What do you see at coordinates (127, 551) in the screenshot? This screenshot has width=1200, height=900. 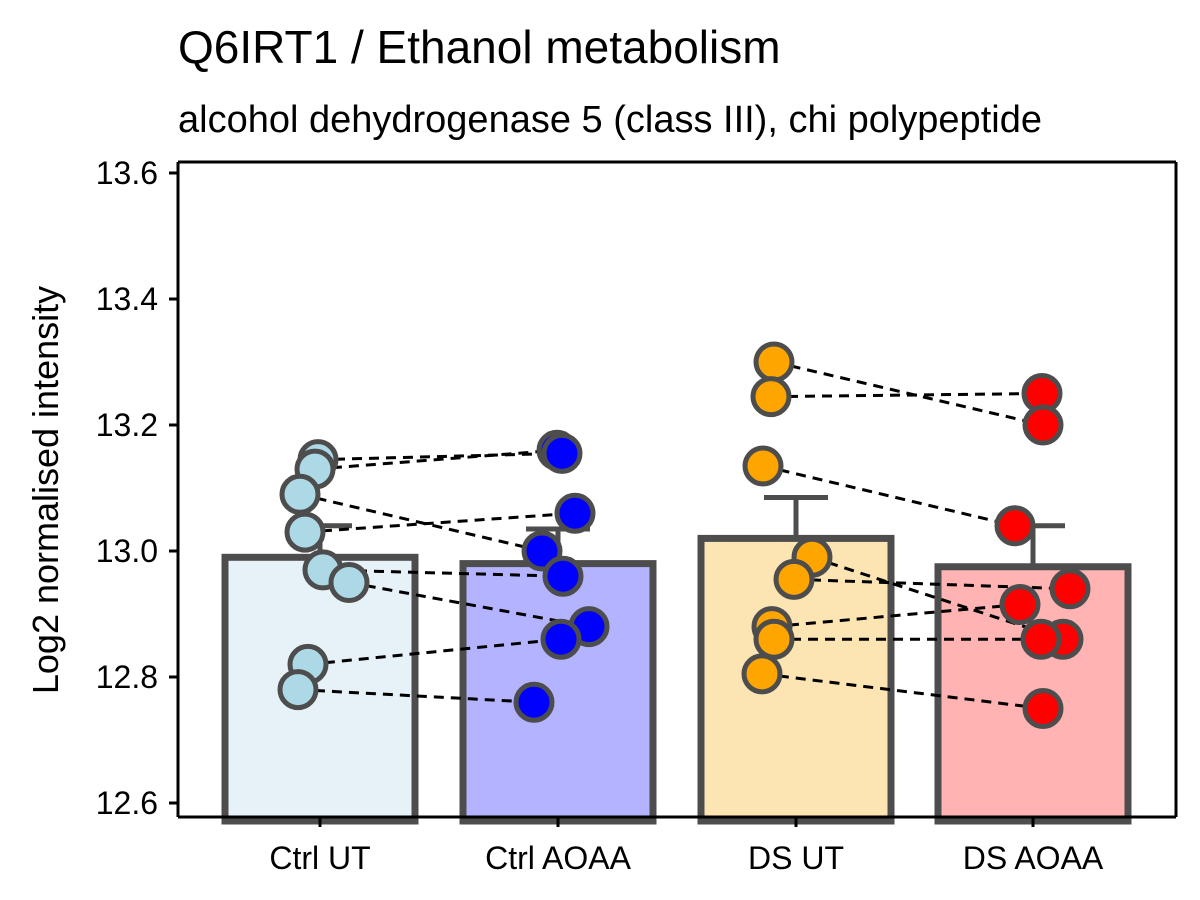 I see `y-tick-label: 13.0` at bounding box center [127, 551].